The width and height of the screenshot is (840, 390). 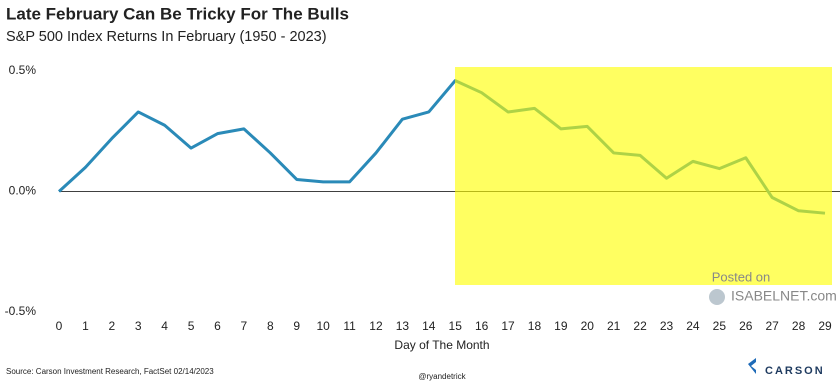 I want to click on x-tick-label: 16, so click(x=482, y=326).